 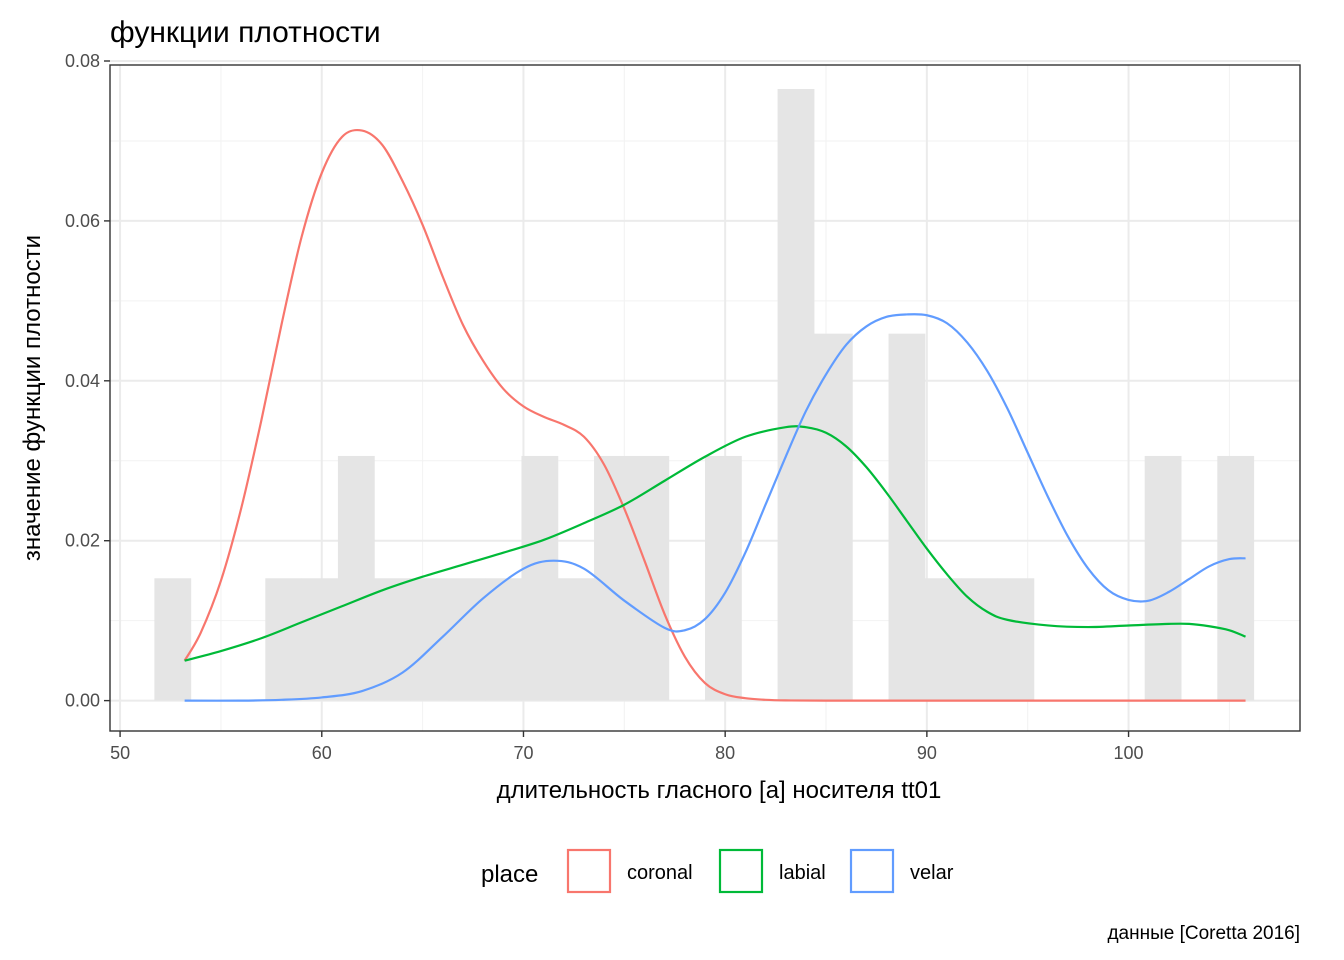 I want to click on x-tick-label: 100, so click(x=1129, y=753).